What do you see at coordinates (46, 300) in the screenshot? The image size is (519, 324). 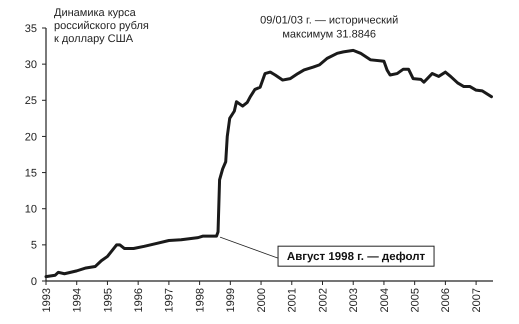 I see `x-tick-label: 1993` at bounding box center [46, 300].